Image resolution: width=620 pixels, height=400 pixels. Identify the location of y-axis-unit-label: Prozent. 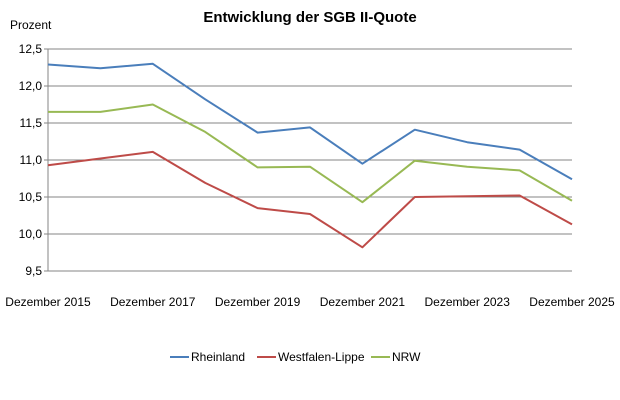
(31, 25).